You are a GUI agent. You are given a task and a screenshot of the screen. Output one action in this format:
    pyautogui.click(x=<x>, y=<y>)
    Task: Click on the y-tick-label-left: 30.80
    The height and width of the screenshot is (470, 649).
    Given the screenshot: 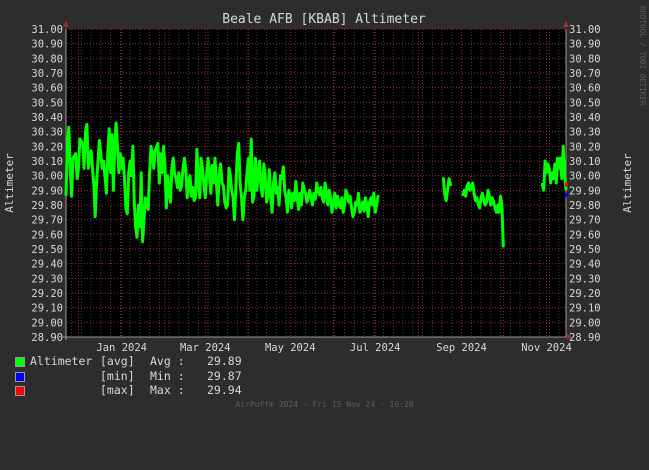 What is the action you would take?
    pyautogui.click(x=47, y=59)
    